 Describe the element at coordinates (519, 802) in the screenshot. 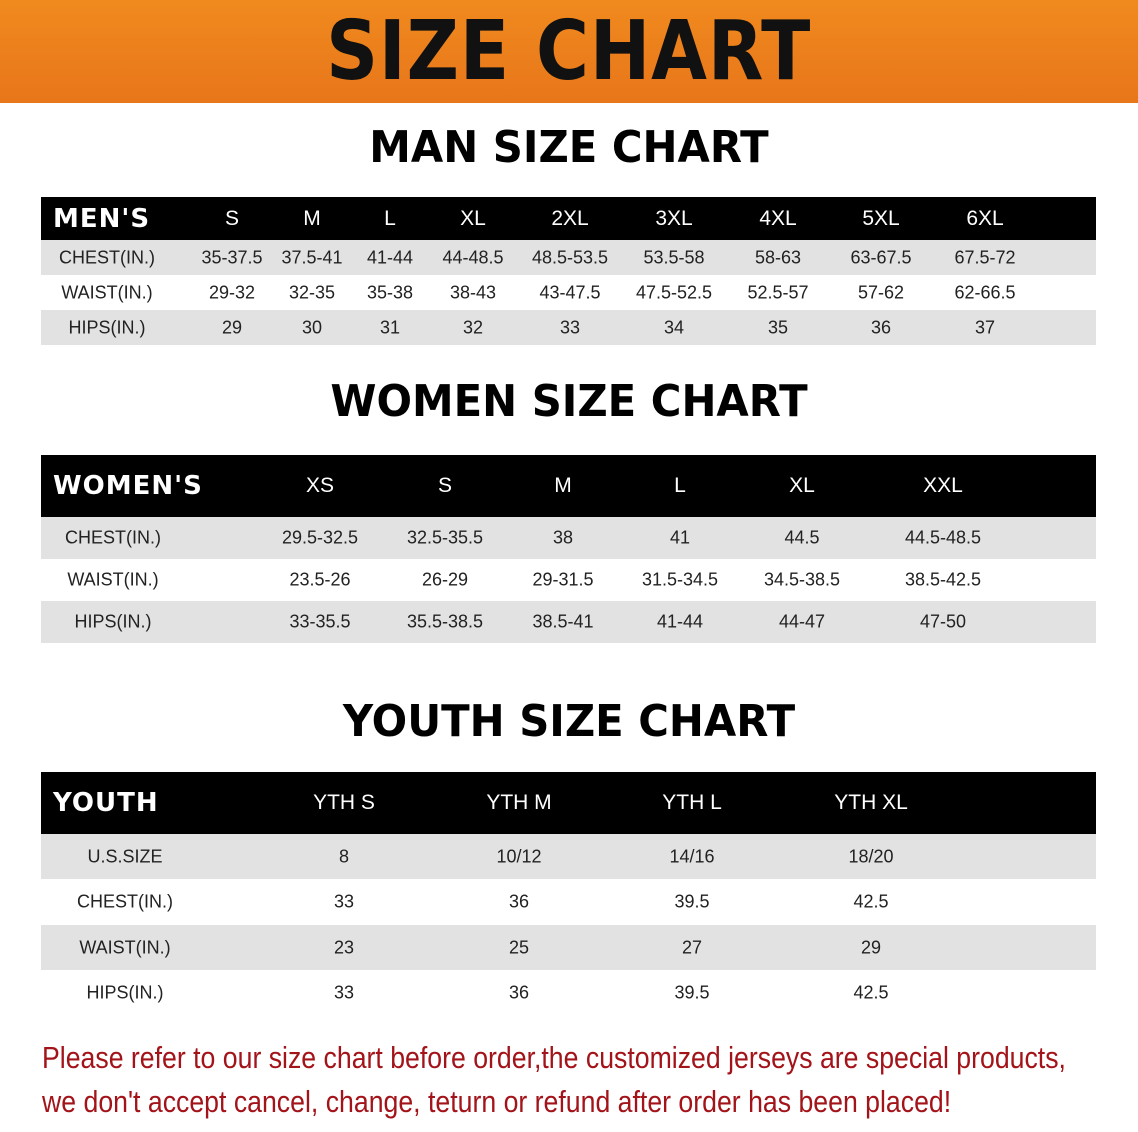

I see `size-header: YTH M` at that location.